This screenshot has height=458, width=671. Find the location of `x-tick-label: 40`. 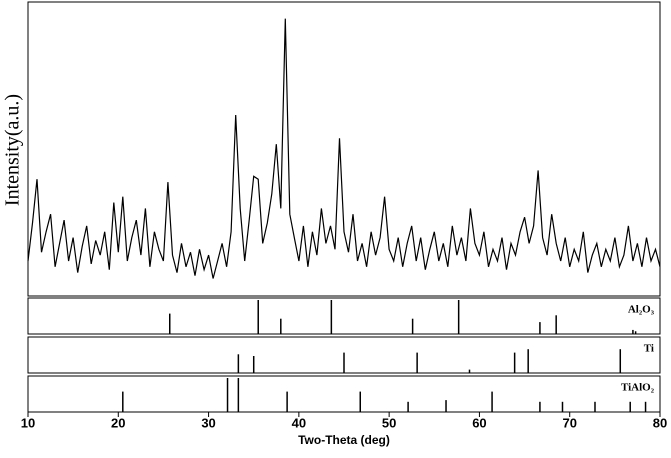

x-tick-label: 40 is located at coordinates (299, 422).